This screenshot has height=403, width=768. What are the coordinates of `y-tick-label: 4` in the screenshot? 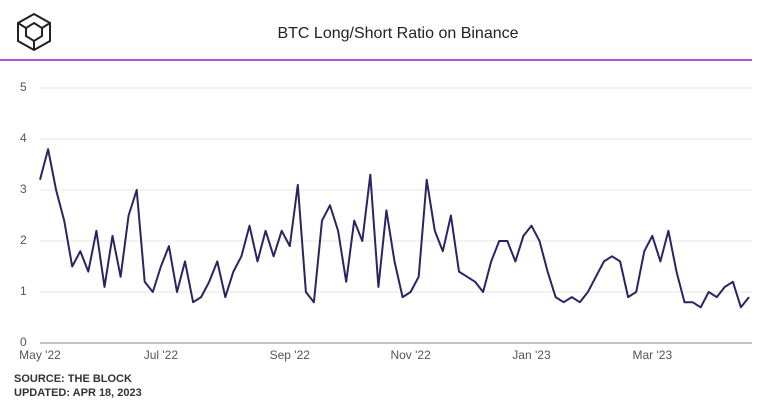 It's located at (23, 138).